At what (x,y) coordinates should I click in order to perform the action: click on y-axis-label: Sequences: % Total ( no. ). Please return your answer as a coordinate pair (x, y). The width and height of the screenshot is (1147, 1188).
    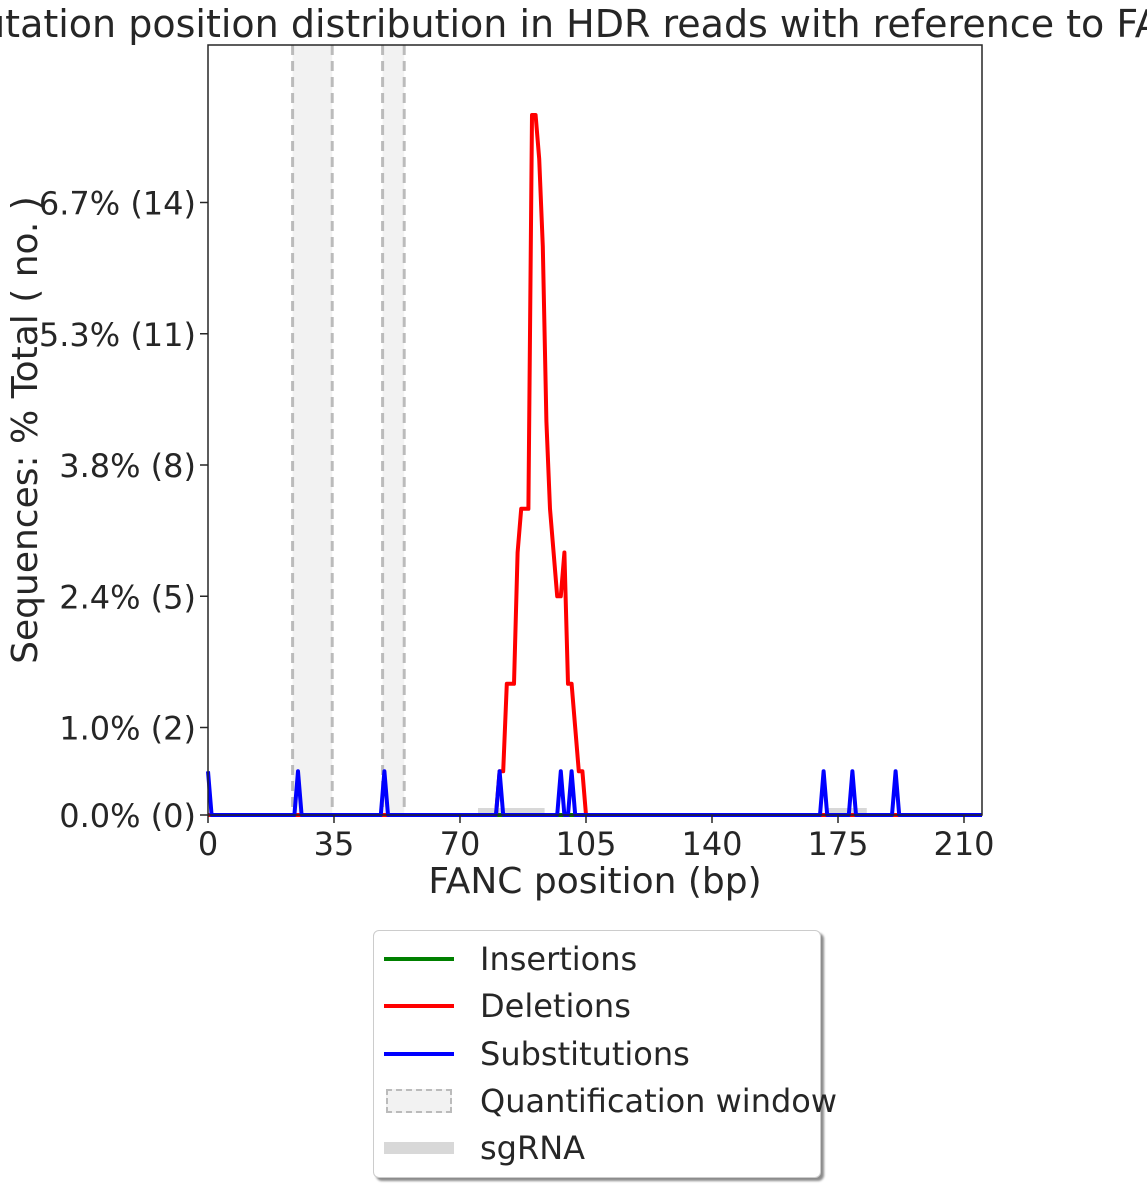
    Looking at the image, I should click on (25, 430).